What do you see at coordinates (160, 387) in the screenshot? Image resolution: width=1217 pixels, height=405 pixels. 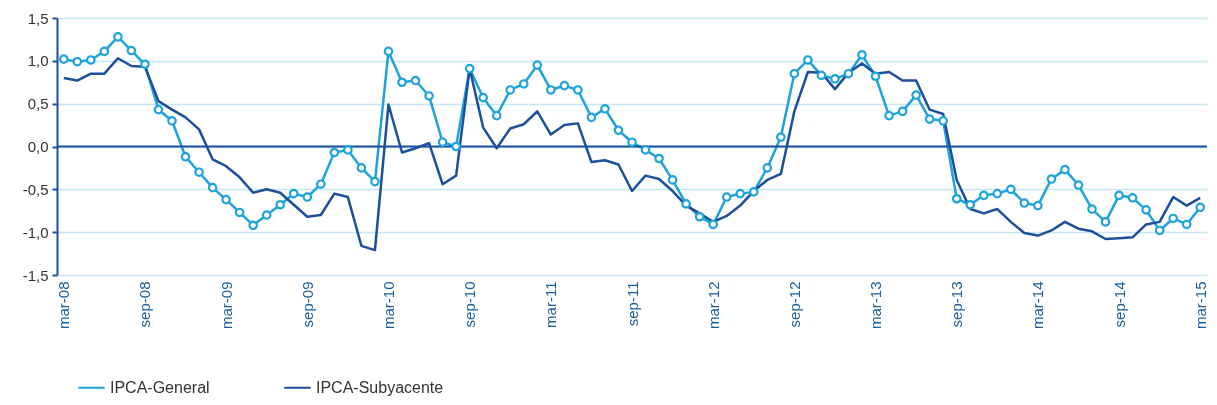 I see `legend-label: IPCA-General` at bounding box center [160, 387].